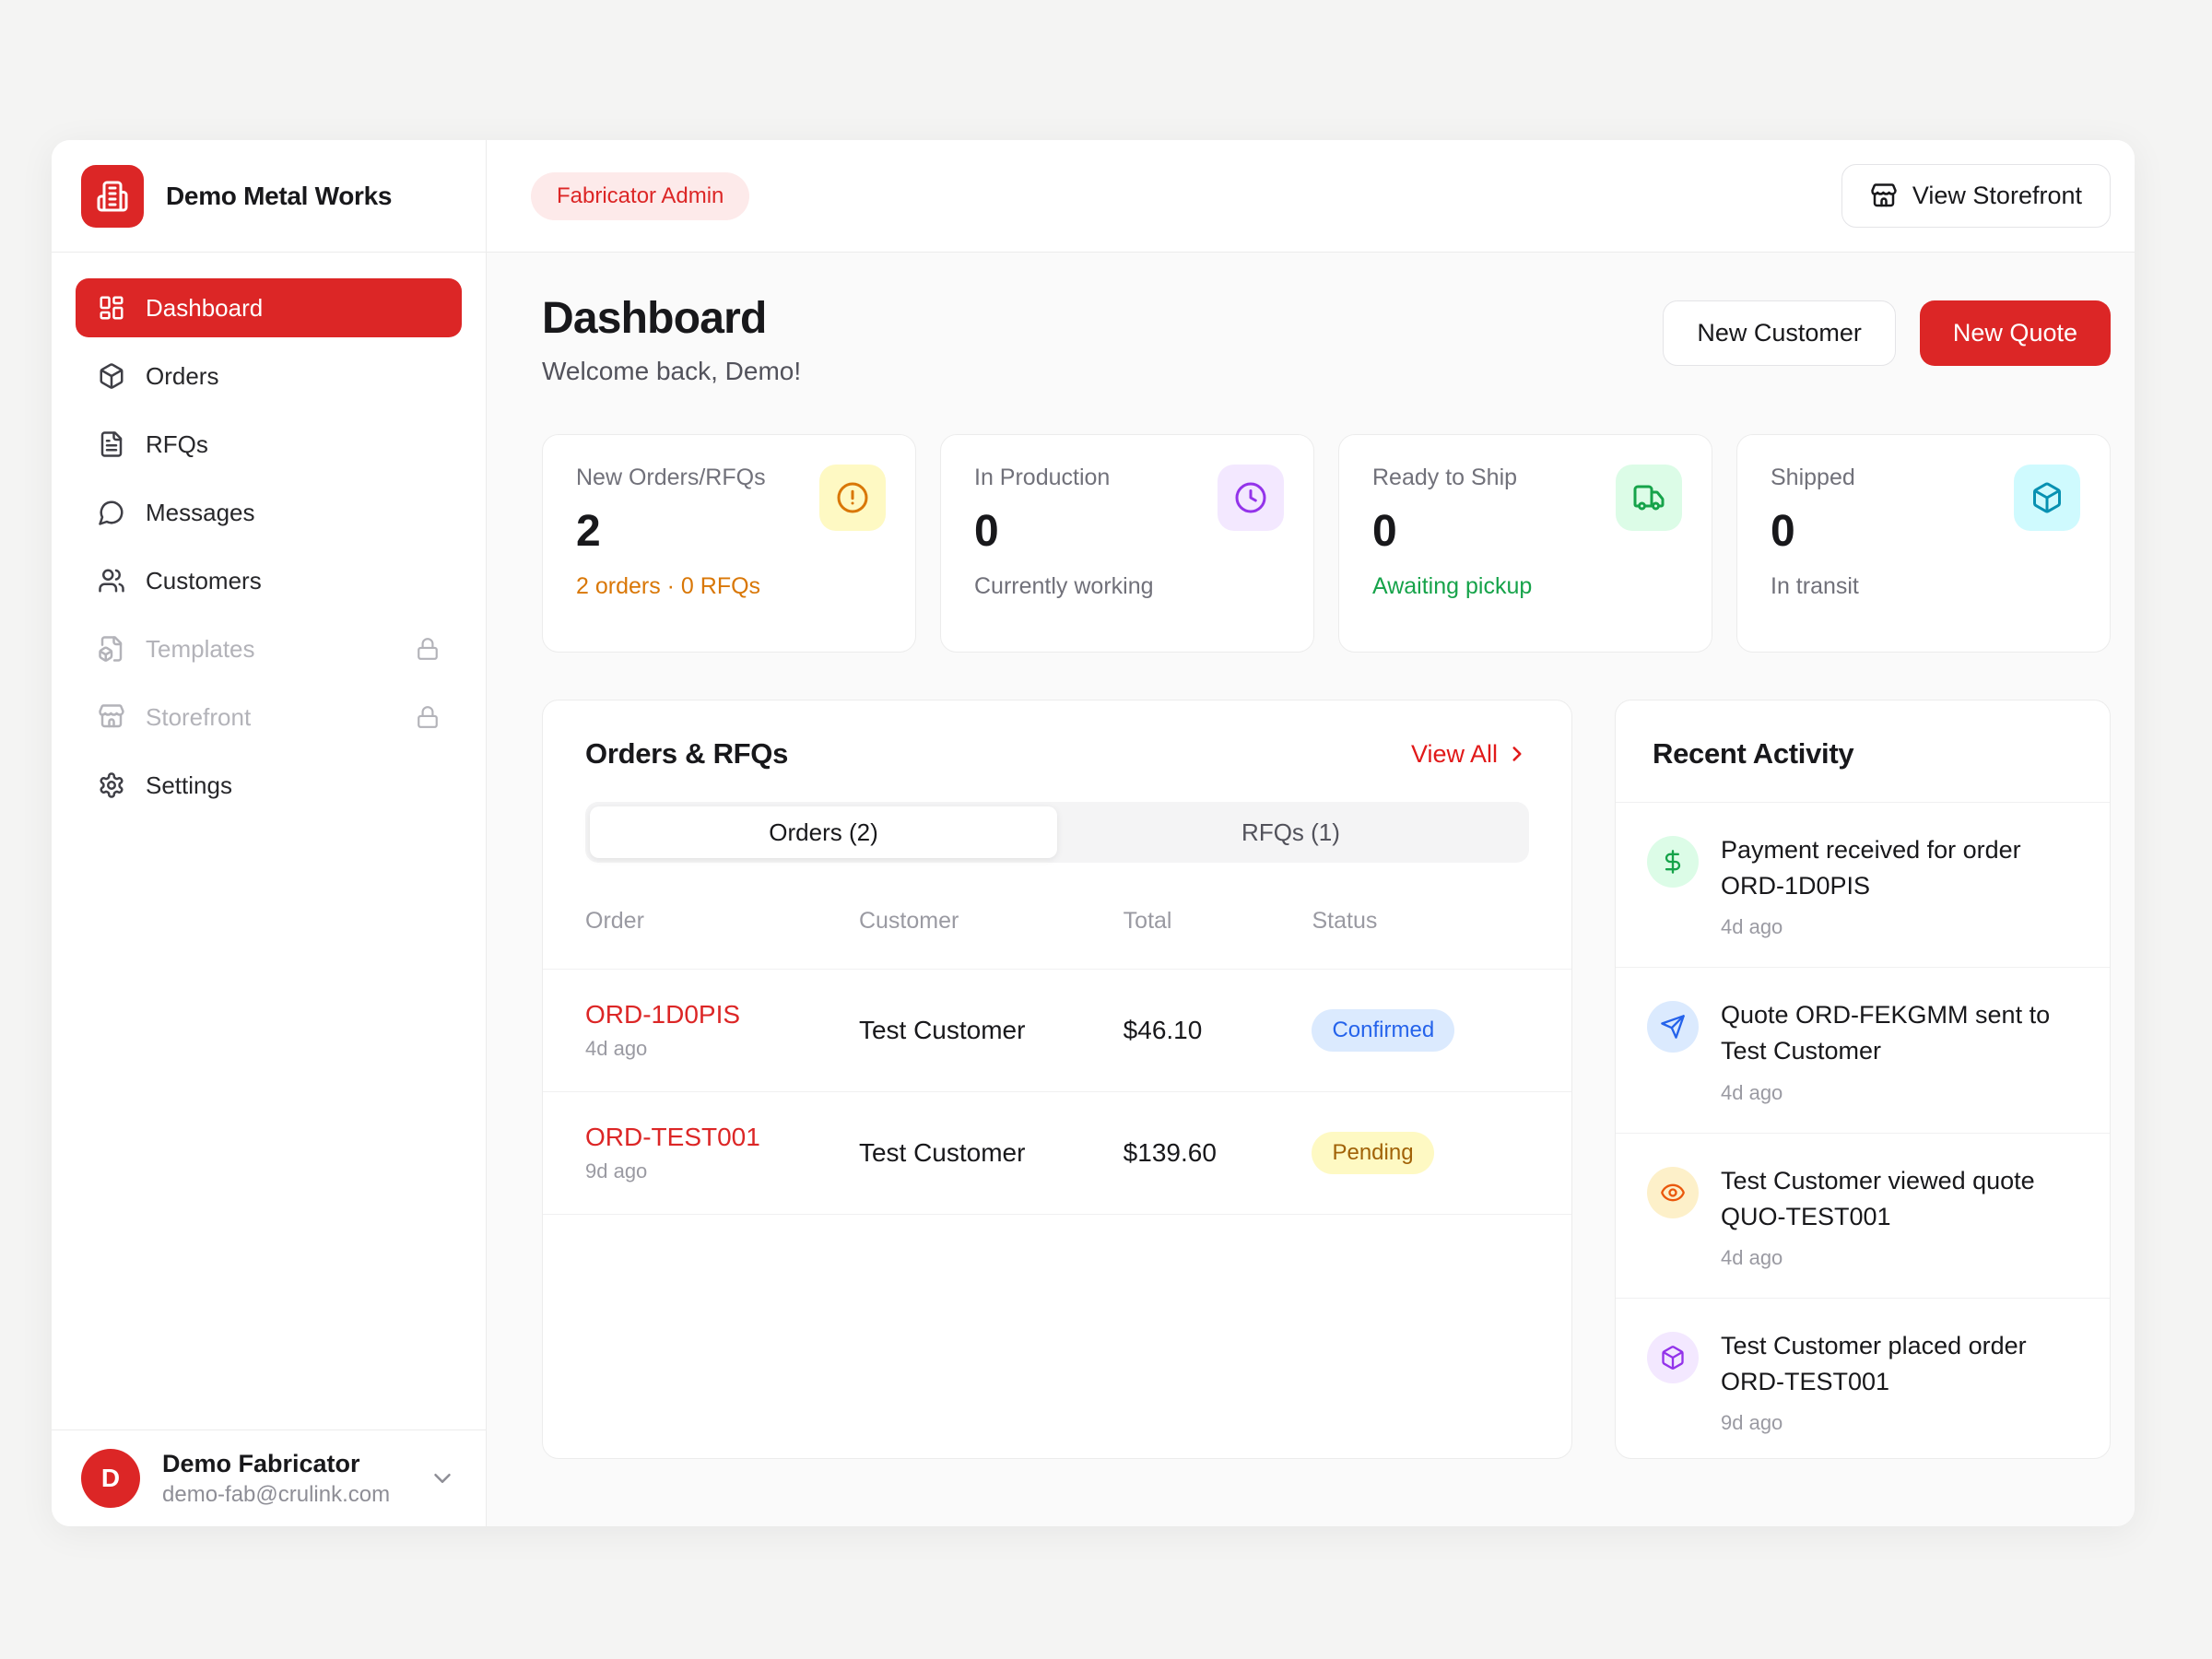  What do you see at coordinates (1057, 922) in the screenshot?
I see `table-header: Order Customer Total Status` at bounding box center [1057, 922].